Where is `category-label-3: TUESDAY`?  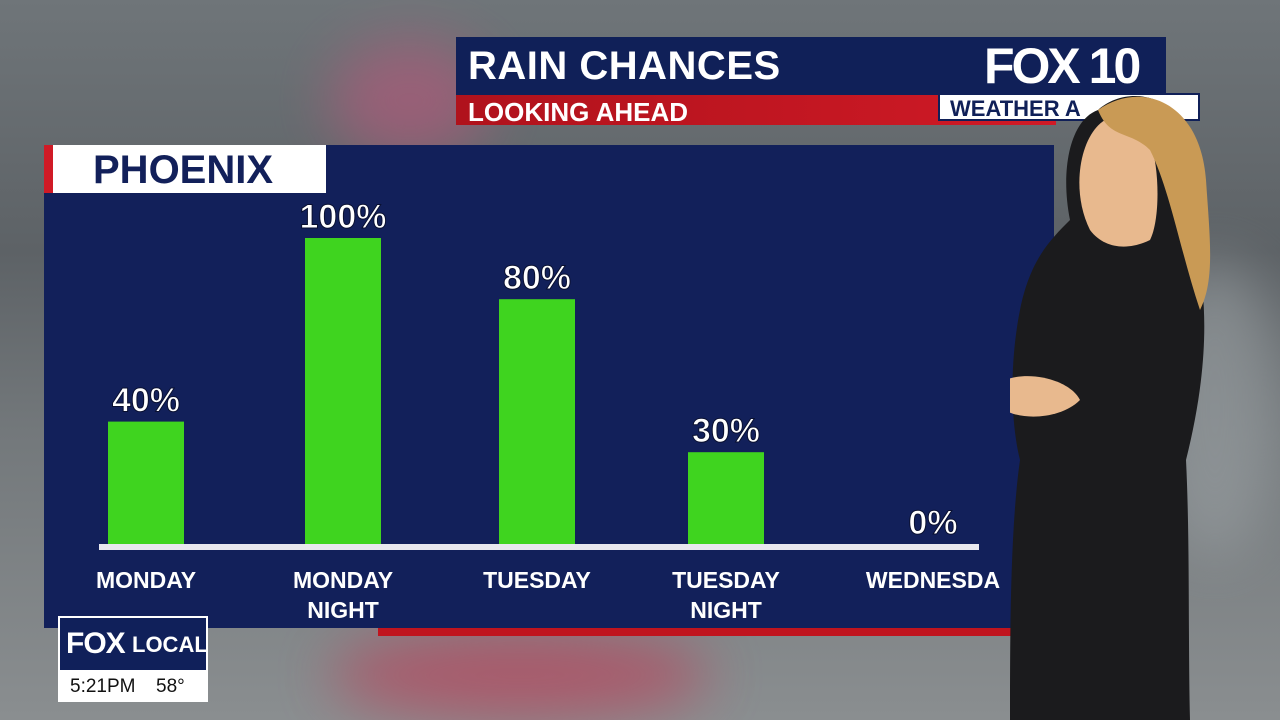
category-label-3: TUESDAY is located at coordinates (726, 580).